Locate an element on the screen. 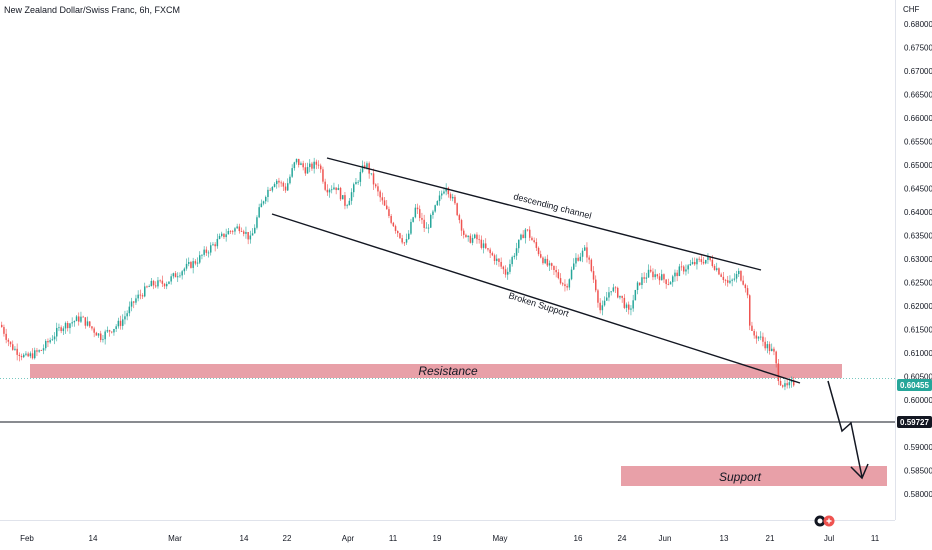 The width and height of the screenshot is (932, 550). descending-channel-line is located at coordinates (544, 214).